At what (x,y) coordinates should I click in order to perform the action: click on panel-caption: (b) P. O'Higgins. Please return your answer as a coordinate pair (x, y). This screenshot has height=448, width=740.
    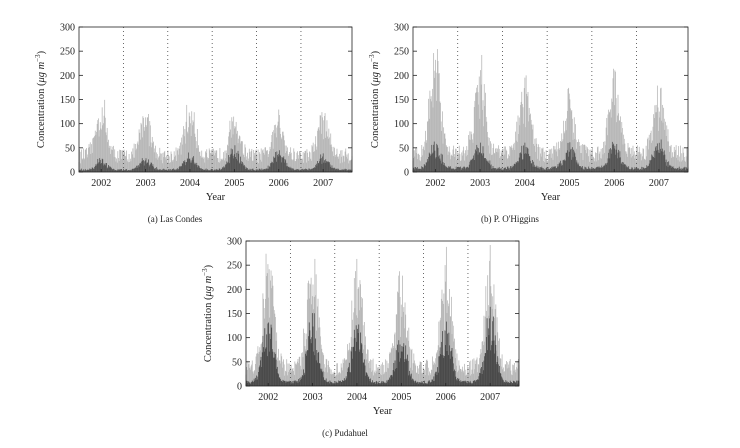
    Looking at the image, I should click on (510, 219).